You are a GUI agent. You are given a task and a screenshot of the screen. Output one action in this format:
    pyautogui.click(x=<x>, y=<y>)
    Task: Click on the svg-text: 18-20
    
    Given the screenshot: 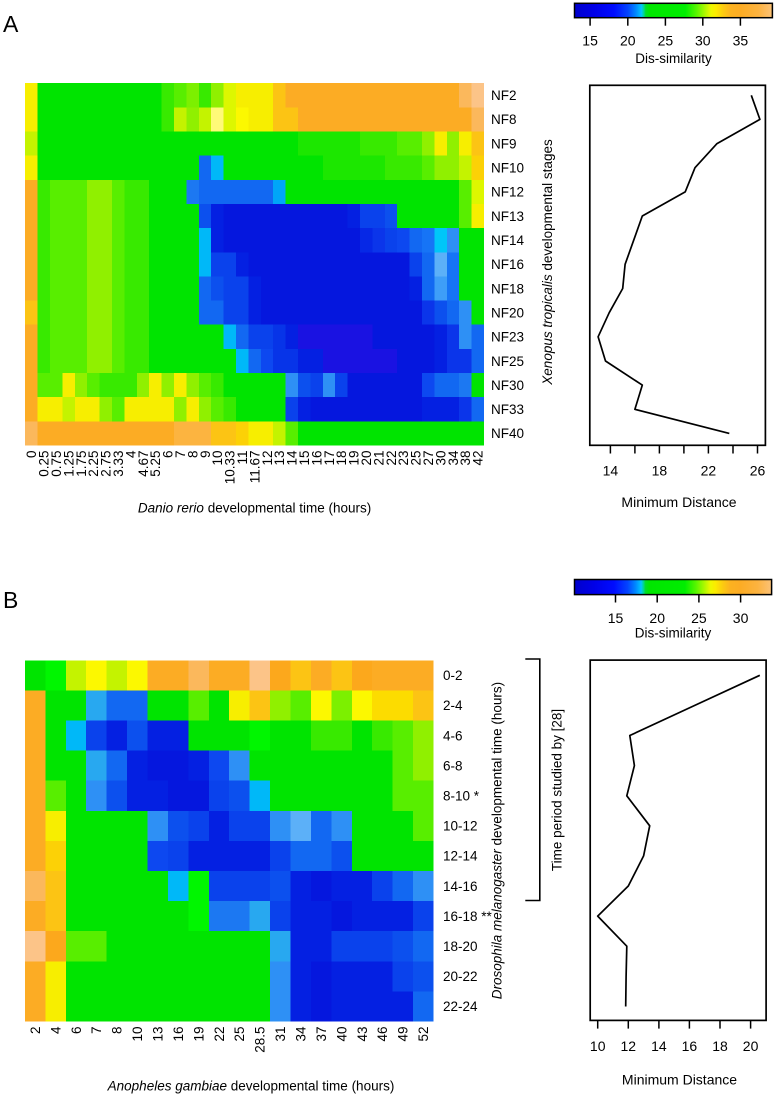 What is the action you would take?
    pyautogui.click(x=460, y=946)
    